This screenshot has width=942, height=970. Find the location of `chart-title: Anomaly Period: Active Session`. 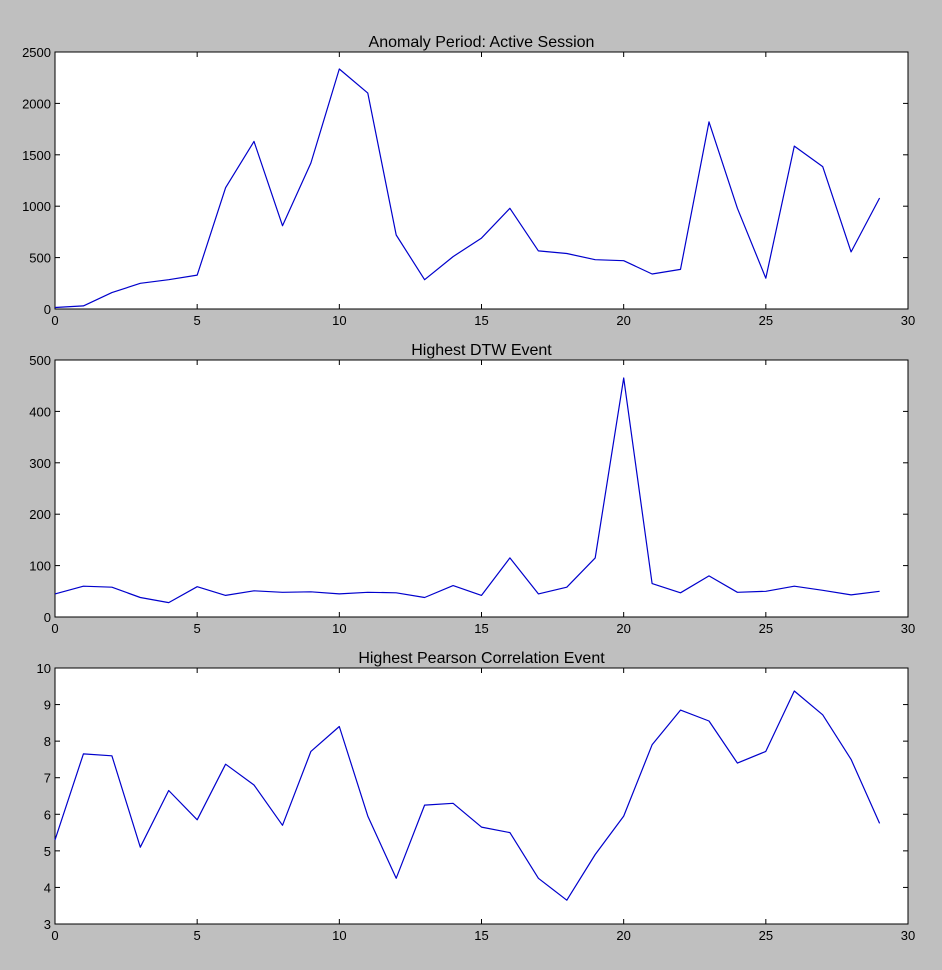

chart-title: Anomaly Period: Active Session is located at coordinates (482, 42).